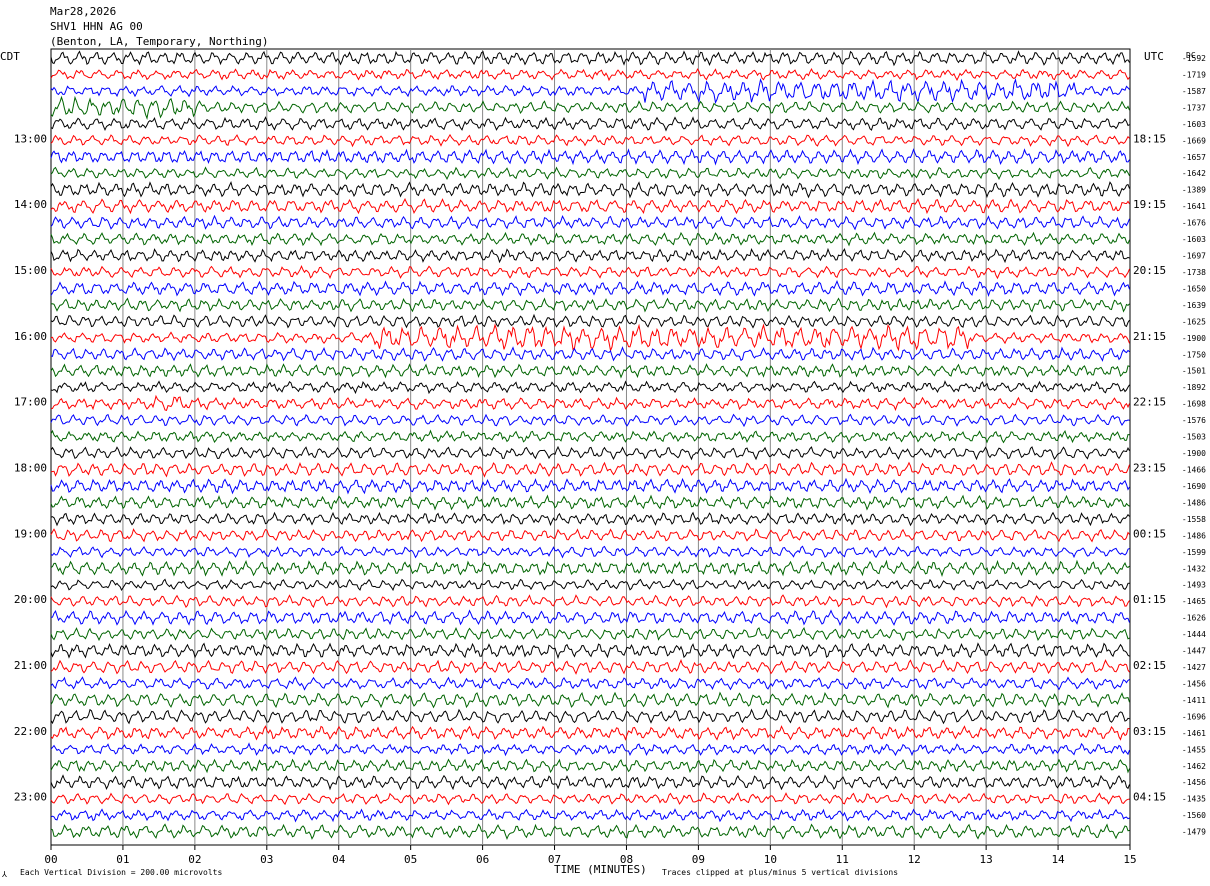 Image resolution: width=1210 pixels, height=886 pixels. Describe the element at coordinates (1194, 437) in the screenshot. I see `dc-offset-label: -1503` at that location.